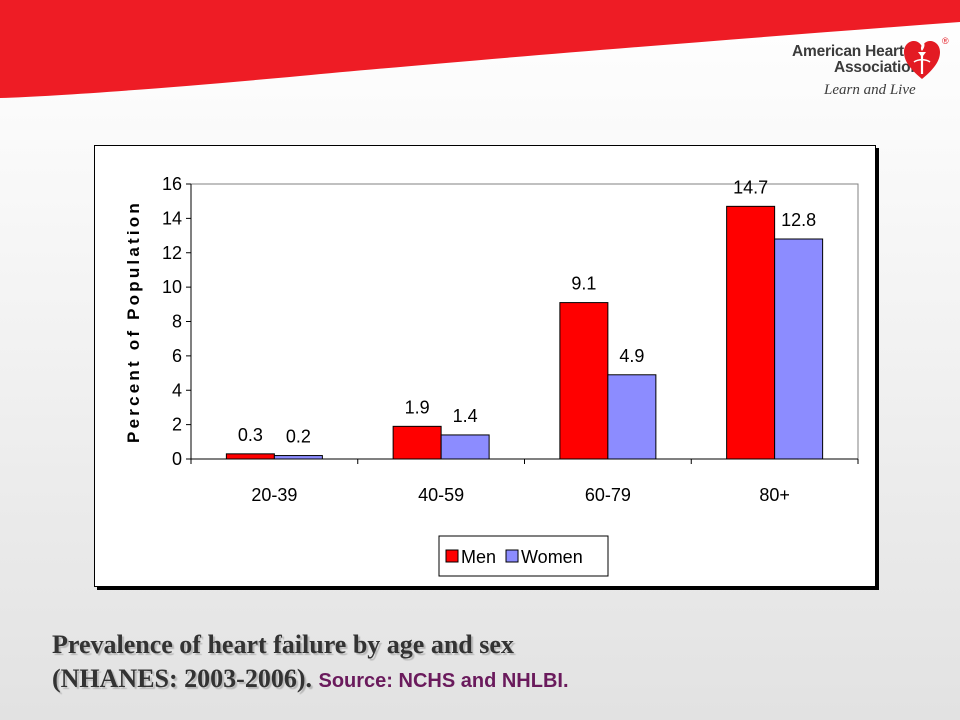 This screenshot has height=720, width=960. Describe the element at coordinates (177, 356) in the screenshot. I see `y-tick-label-6: 6` at that location.